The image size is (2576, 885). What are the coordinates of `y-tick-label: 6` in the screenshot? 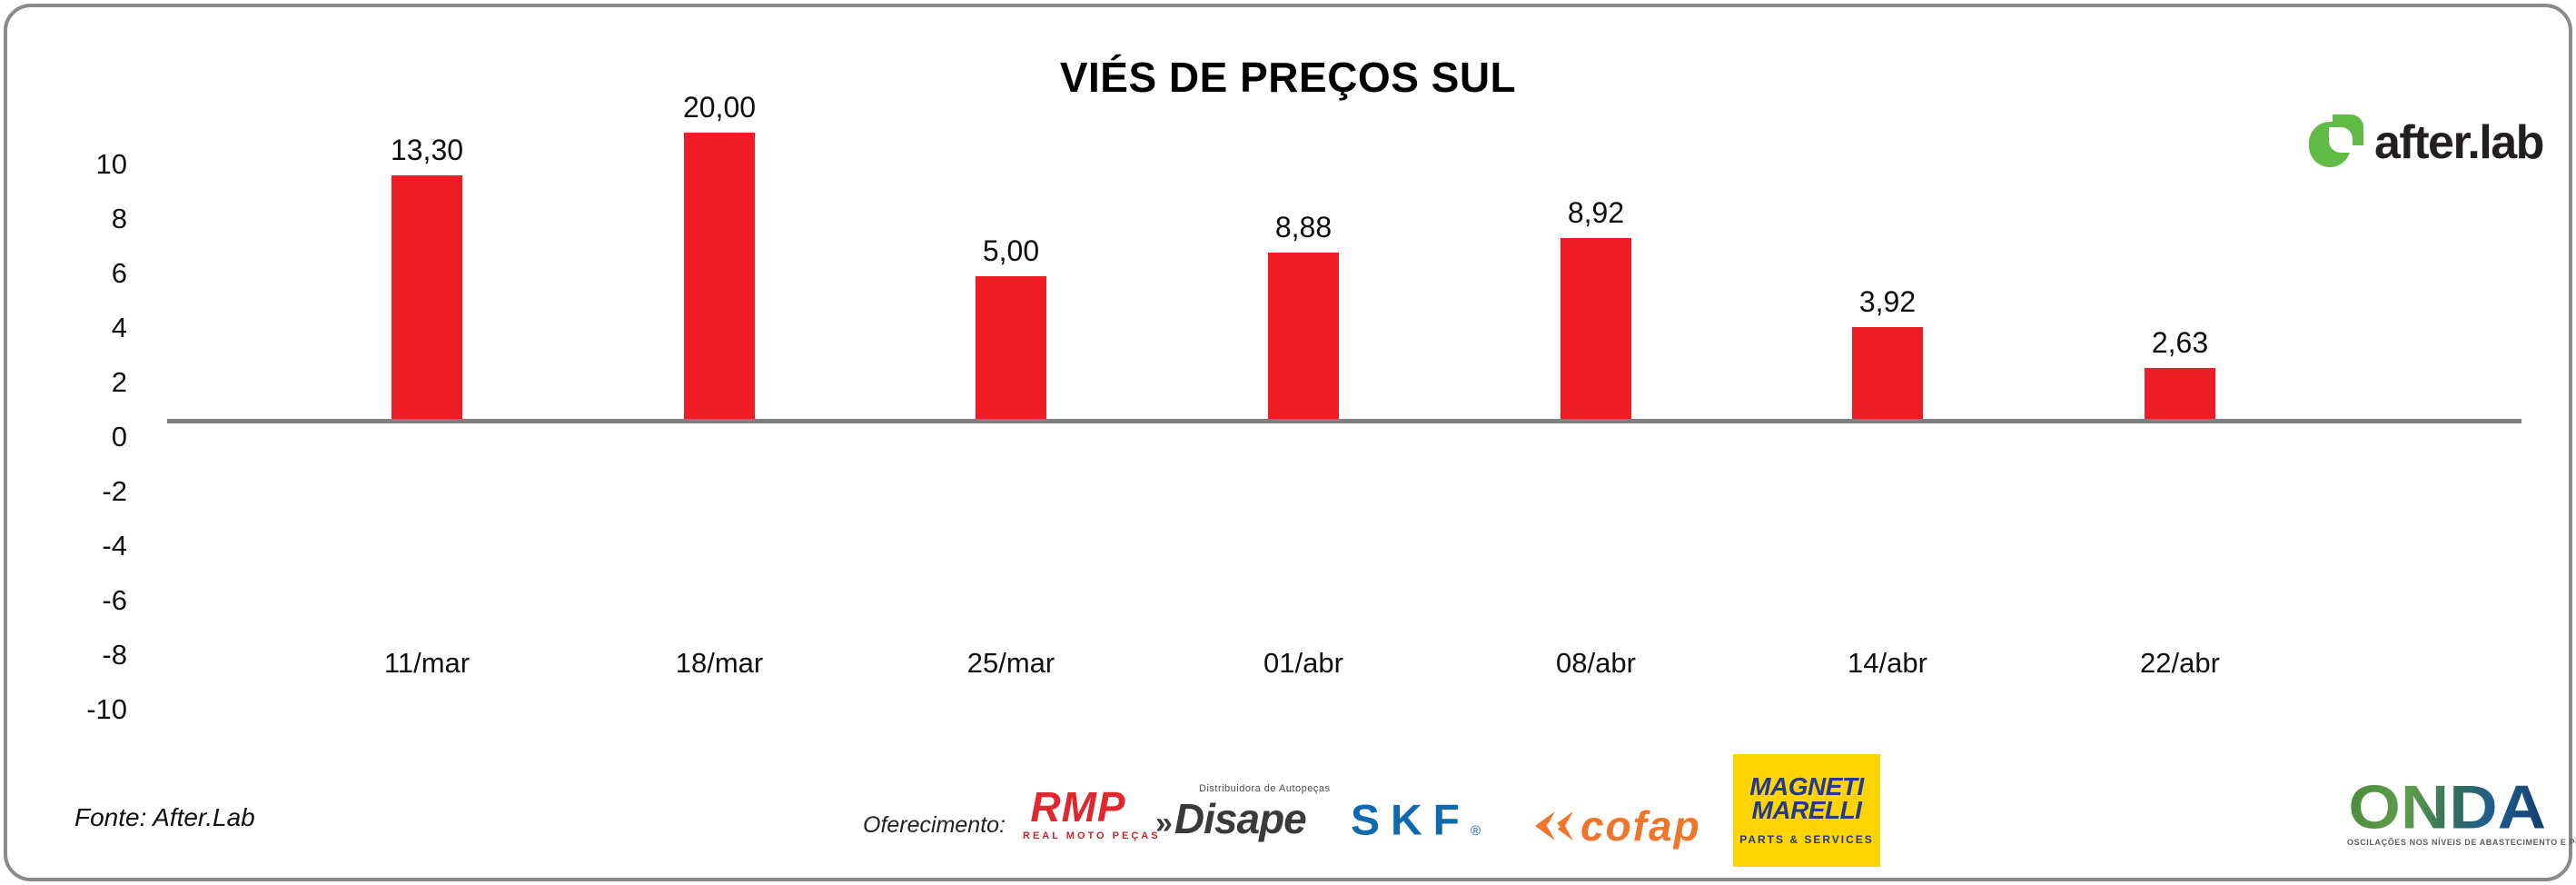 It's located at (119, 273).